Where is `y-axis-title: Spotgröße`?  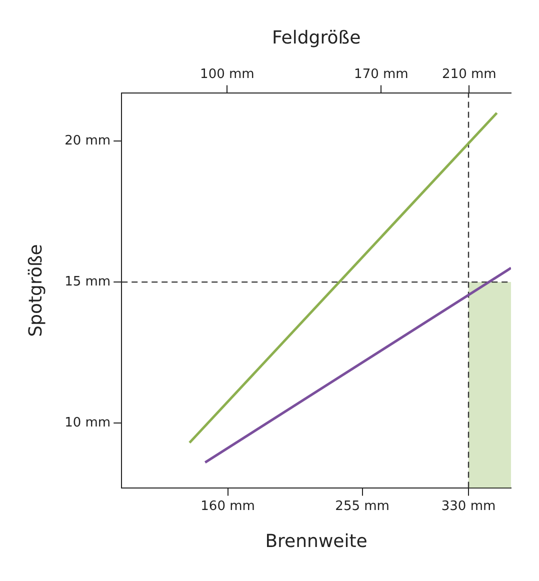 y-axis-title: Spotgröße is located at coordinates (35, 290).